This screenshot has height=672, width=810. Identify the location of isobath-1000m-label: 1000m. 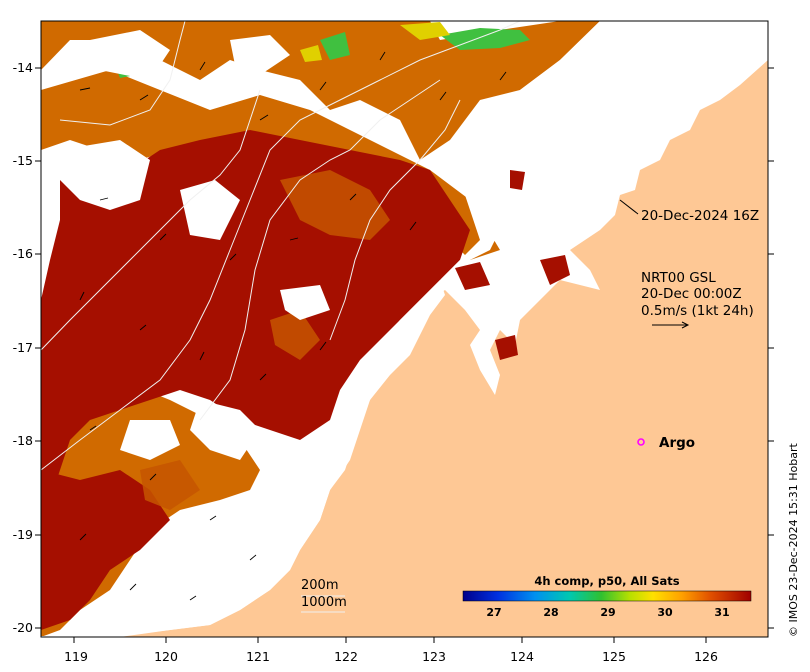
(324, 602).